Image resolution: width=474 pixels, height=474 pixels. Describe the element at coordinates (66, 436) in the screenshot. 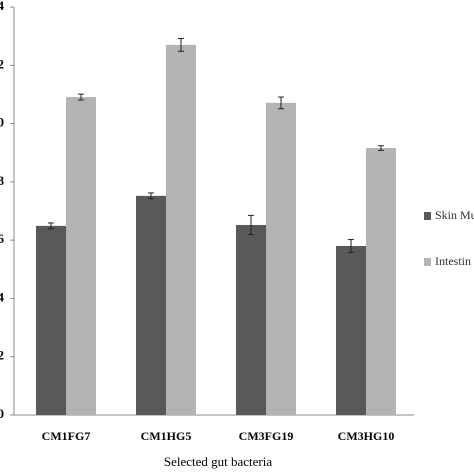

I see `x-tick-label: CM1FG7` at that location.